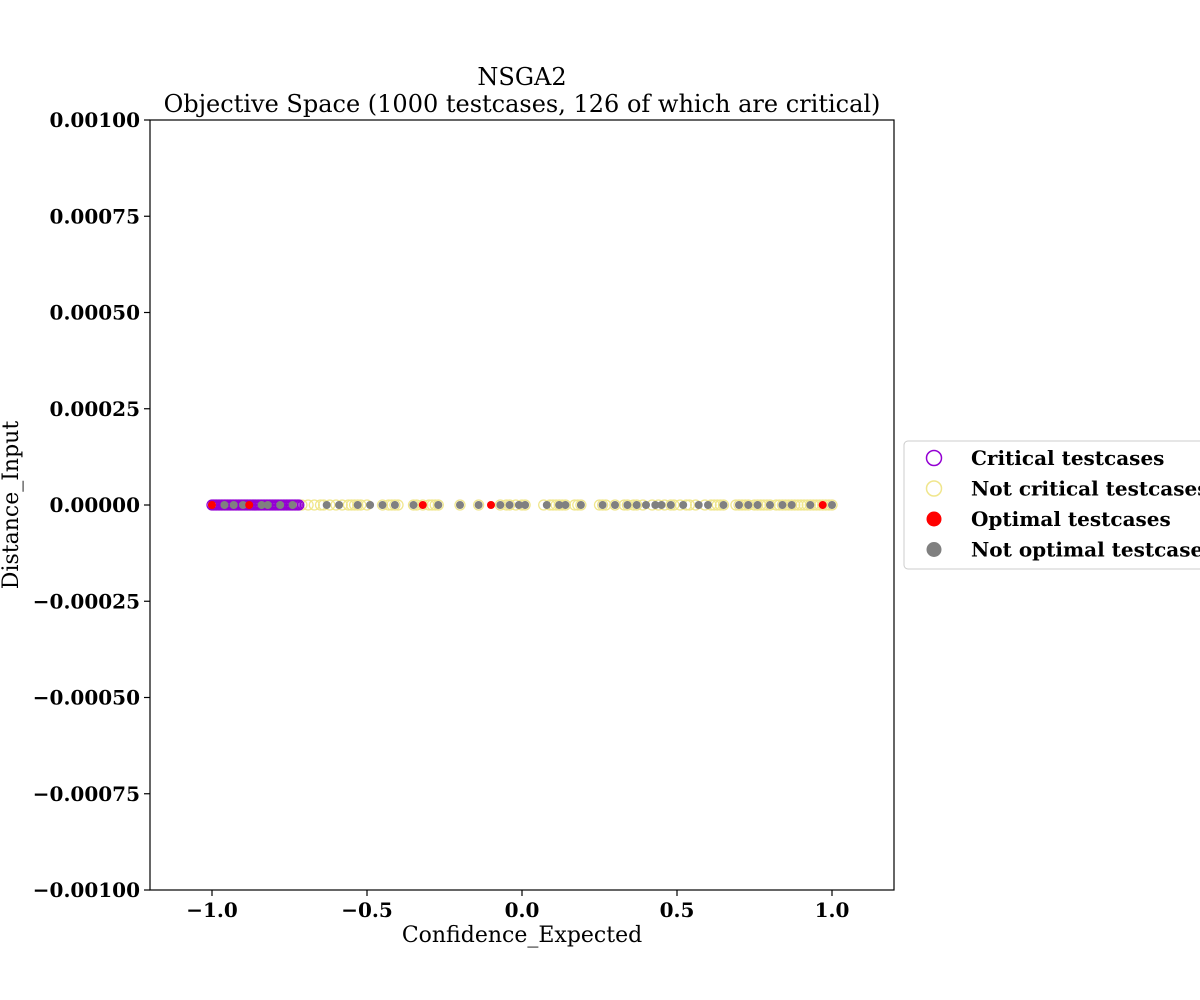  Describe the element at coordinates (1067, 458) in the screenshot. I see `legend-label-critical-testcases: Critical testcases` at that location.